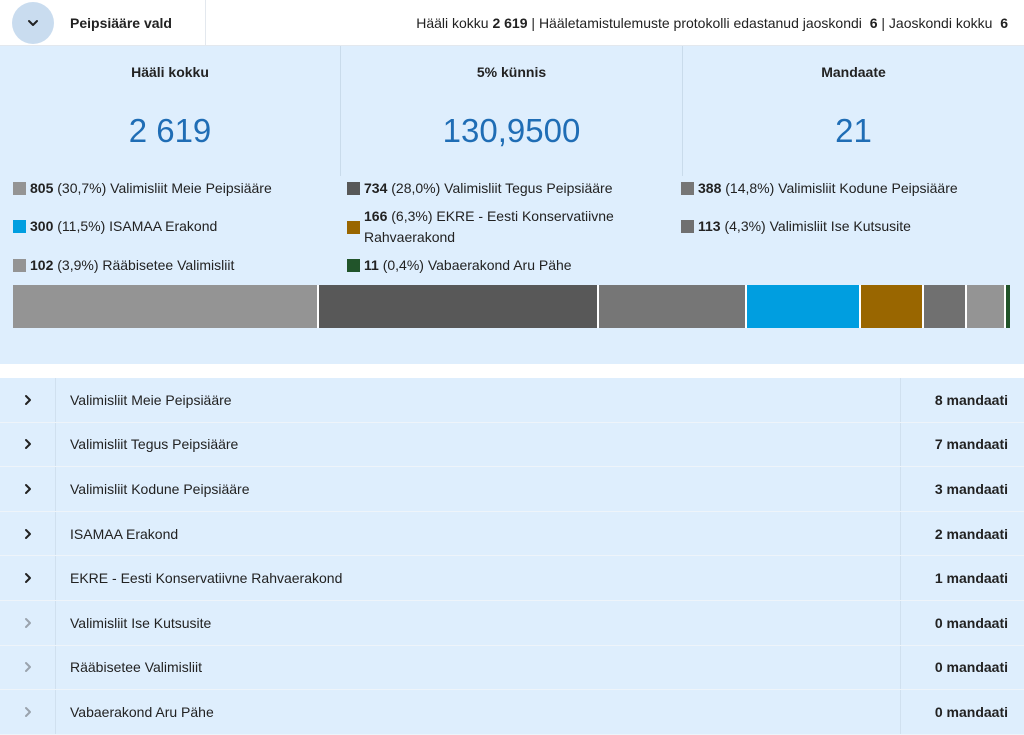  Describe the element at coordinates (206, 578) in the screenshot. I see `party-name: EKRE - Eesti Konservatiivne Rahvaerakond` at that location.